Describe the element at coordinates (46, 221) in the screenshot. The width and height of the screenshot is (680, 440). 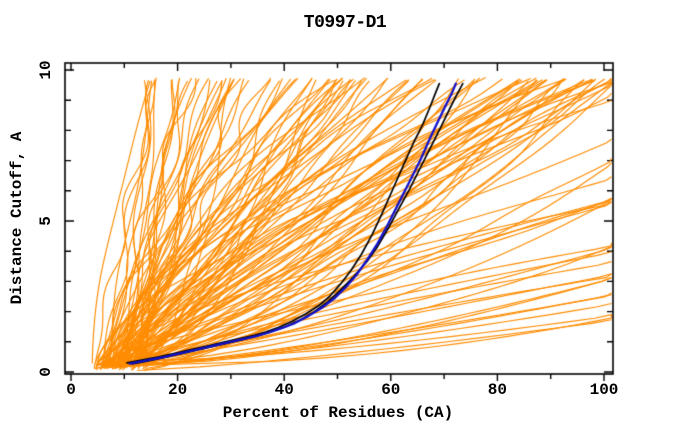
I see `y-tick-label: 5` at that location.